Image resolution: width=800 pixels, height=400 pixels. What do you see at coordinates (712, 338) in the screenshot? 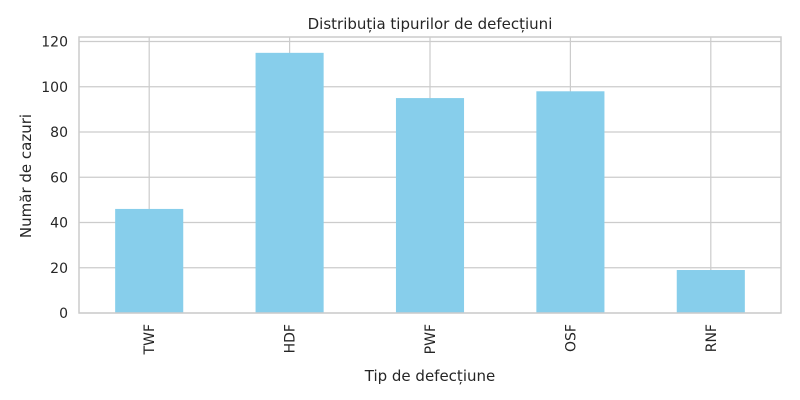
I see `x-tick-label: RNF` at bounding box center [712, 338].